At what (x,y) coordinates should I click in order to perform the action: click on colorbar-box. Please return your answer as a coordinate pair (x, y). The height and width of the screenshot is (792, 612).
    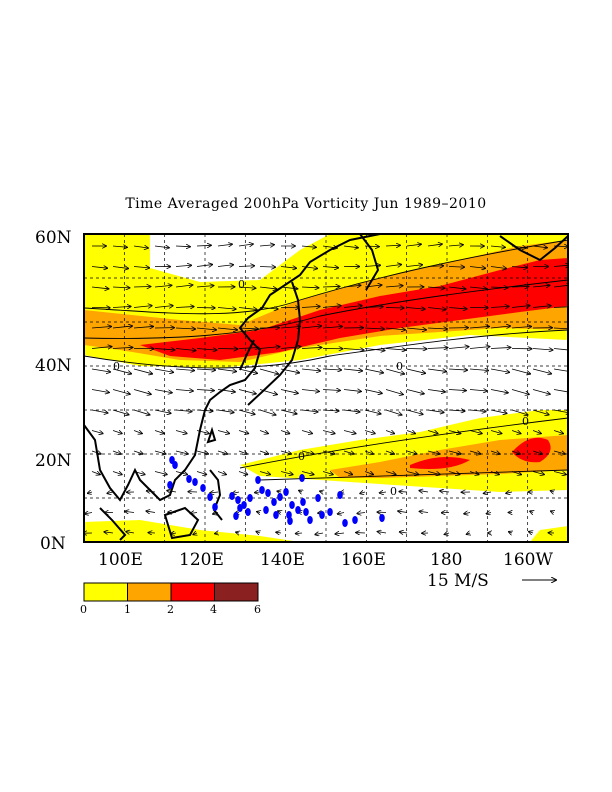
    Looking at the image, I should click on (236, 592).